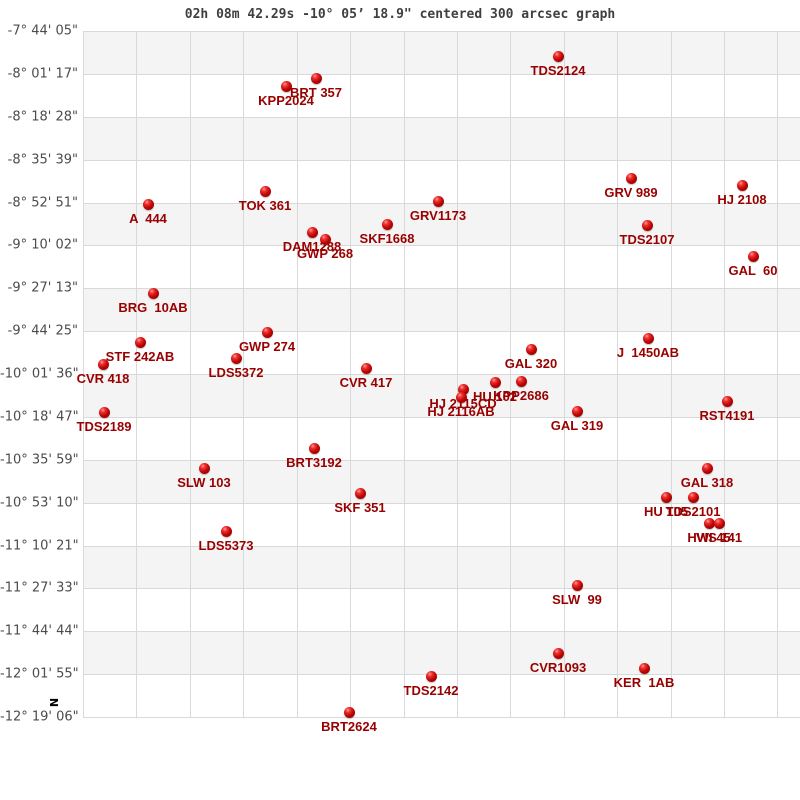 This screenshot has width=800, height=800. Describe the element at coordinates (42, 31) in the screenshot. I see `y-tick-label: -7° 44' 05"` at that location.